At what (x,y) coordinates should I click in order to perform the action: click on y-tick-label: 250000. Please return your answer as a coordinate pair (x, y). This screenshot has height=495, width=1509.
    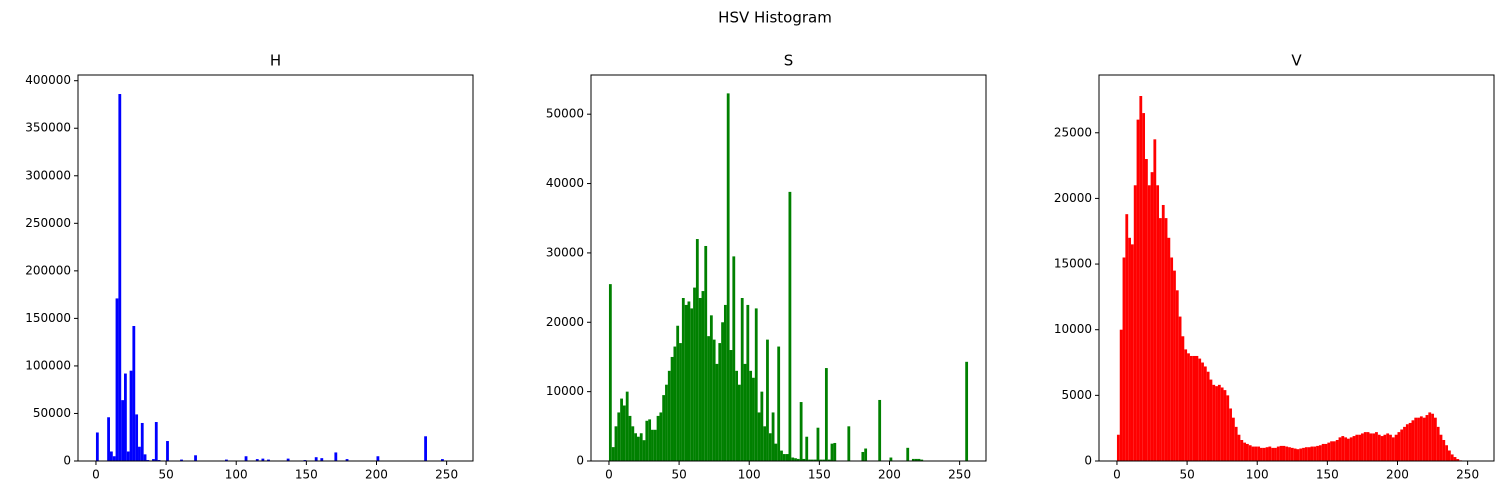
    Looking at the image, I should click on (48, 223).